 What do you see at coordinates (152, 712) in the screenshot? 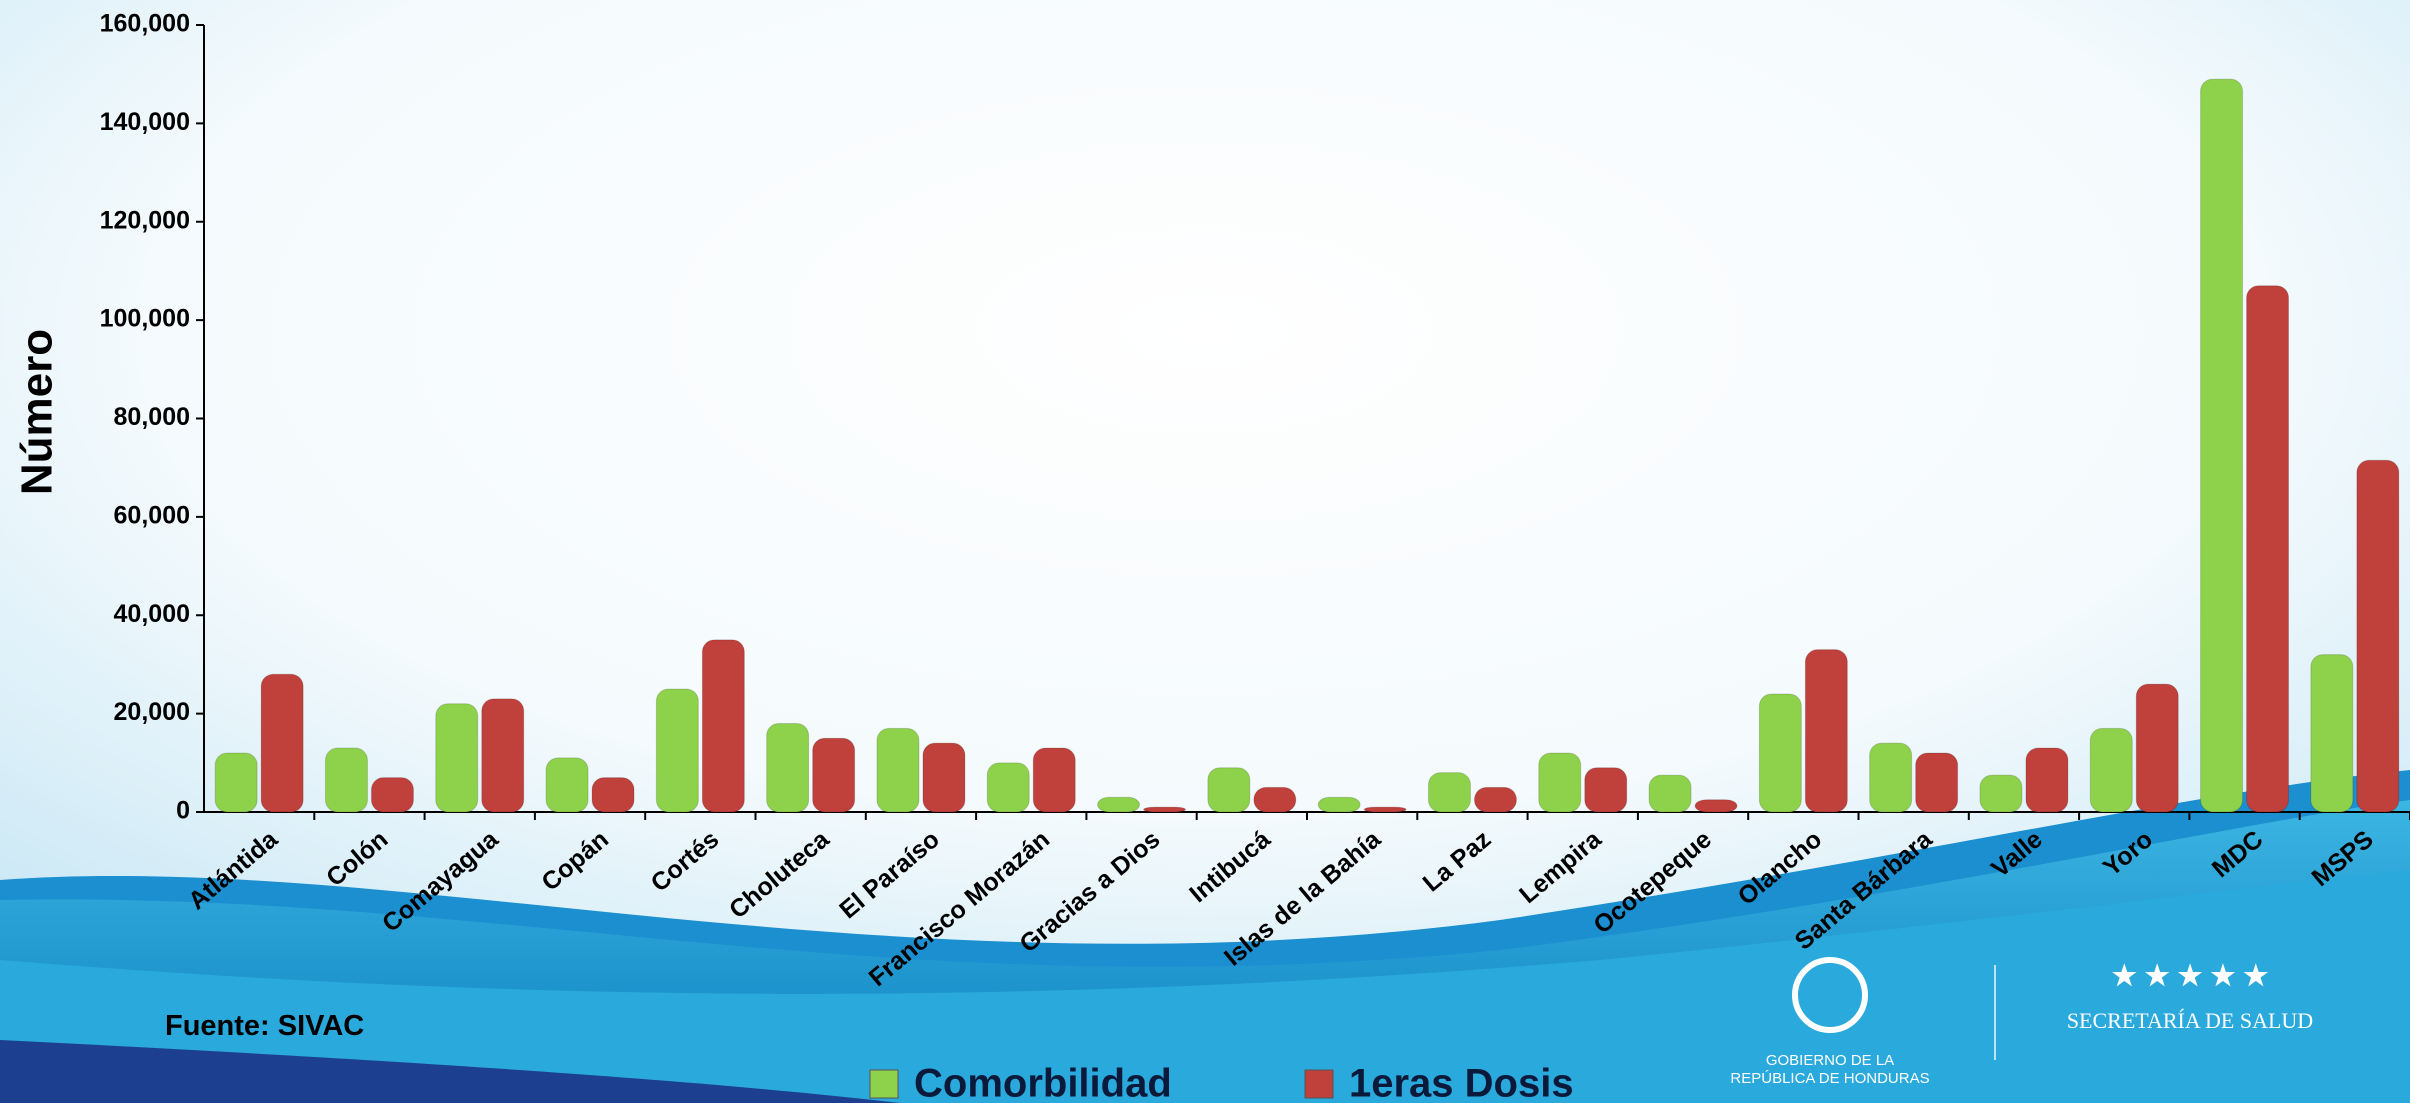
I see `y-tick-label: 20,000` at bounding box center [152, 712].